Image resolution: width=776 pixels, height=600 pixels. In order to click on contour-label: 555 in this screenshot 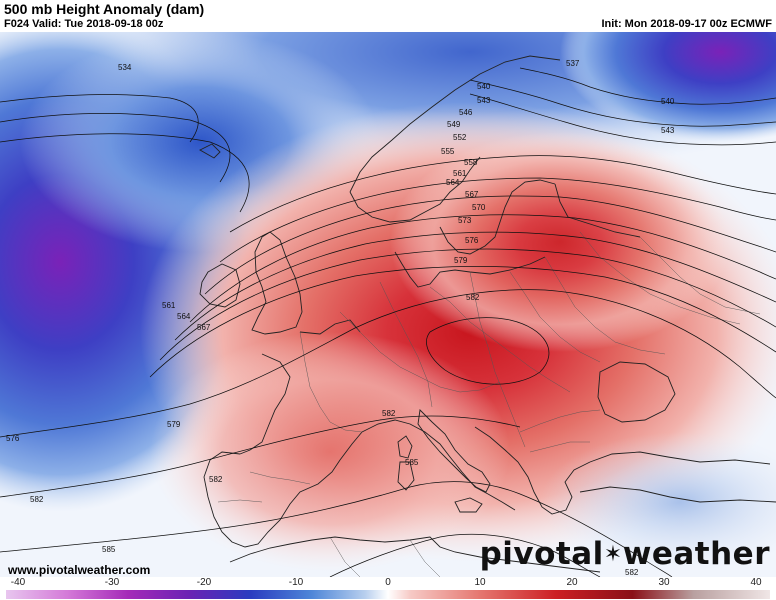, I will do `click(448, 151)`.